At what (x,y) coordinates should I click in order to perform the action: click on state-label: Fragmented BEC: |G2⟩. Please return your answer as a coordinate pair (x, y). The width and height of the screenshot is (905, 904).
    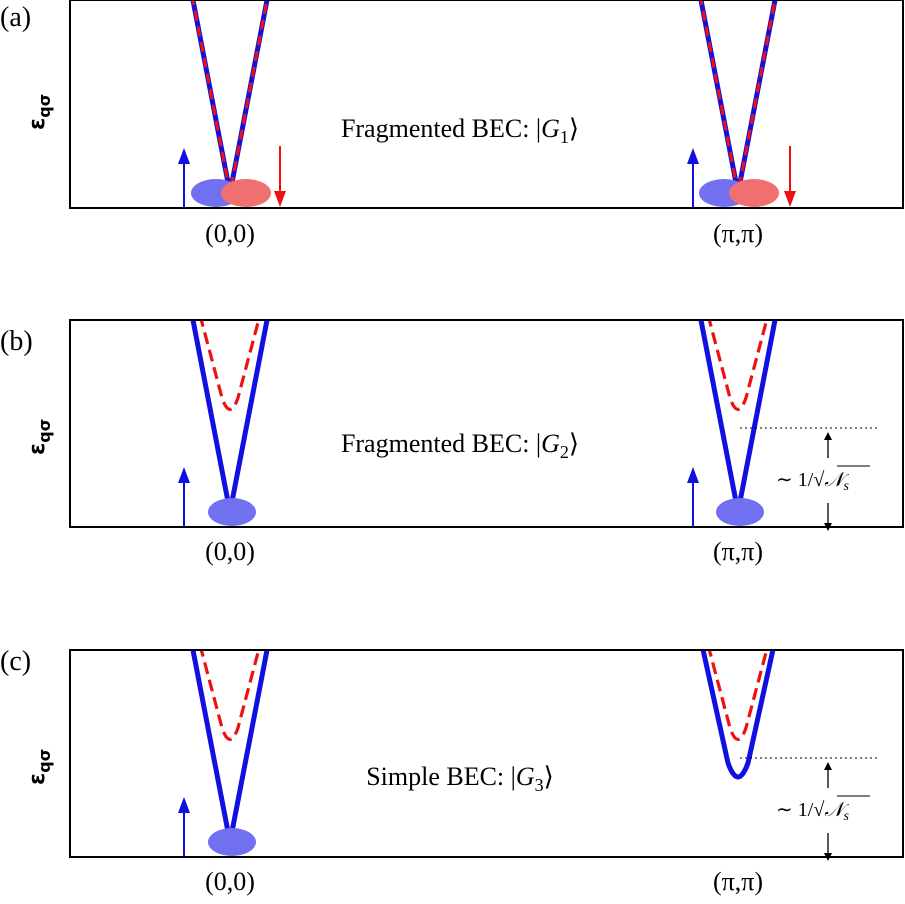
    Looking at the image, I should click on (460, 445).